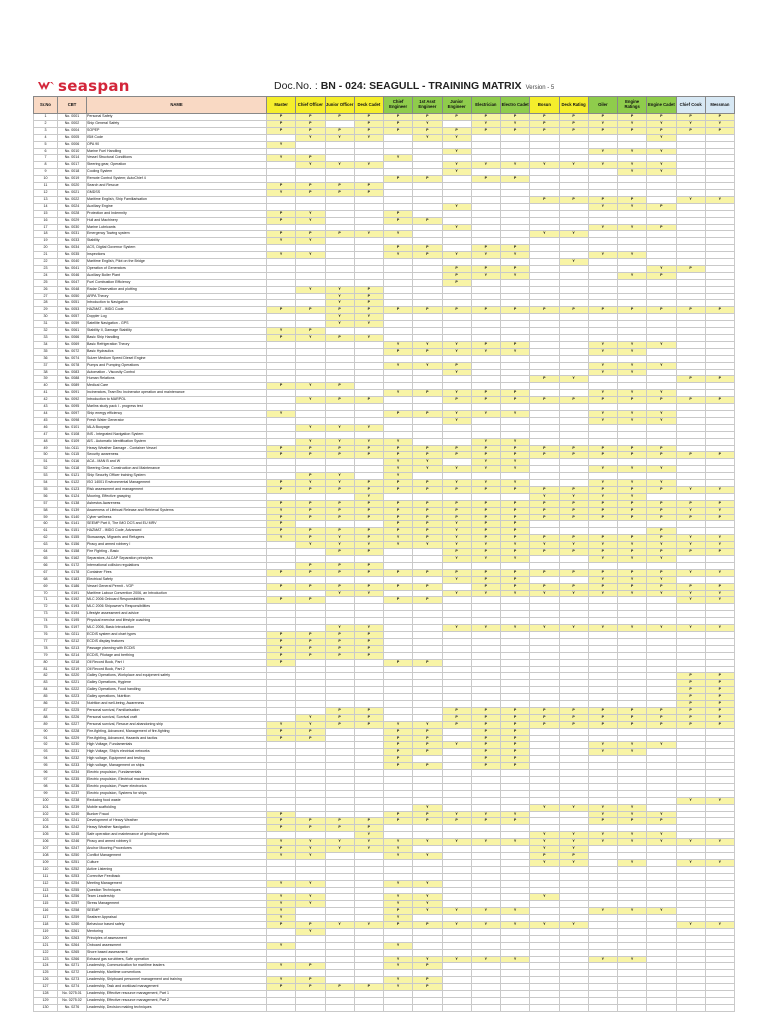 The image size is (768, 1024). Describe the element at coordinates (72, 324) in the screenshot. I see `row-cbt-code: No. 0059` at that location.